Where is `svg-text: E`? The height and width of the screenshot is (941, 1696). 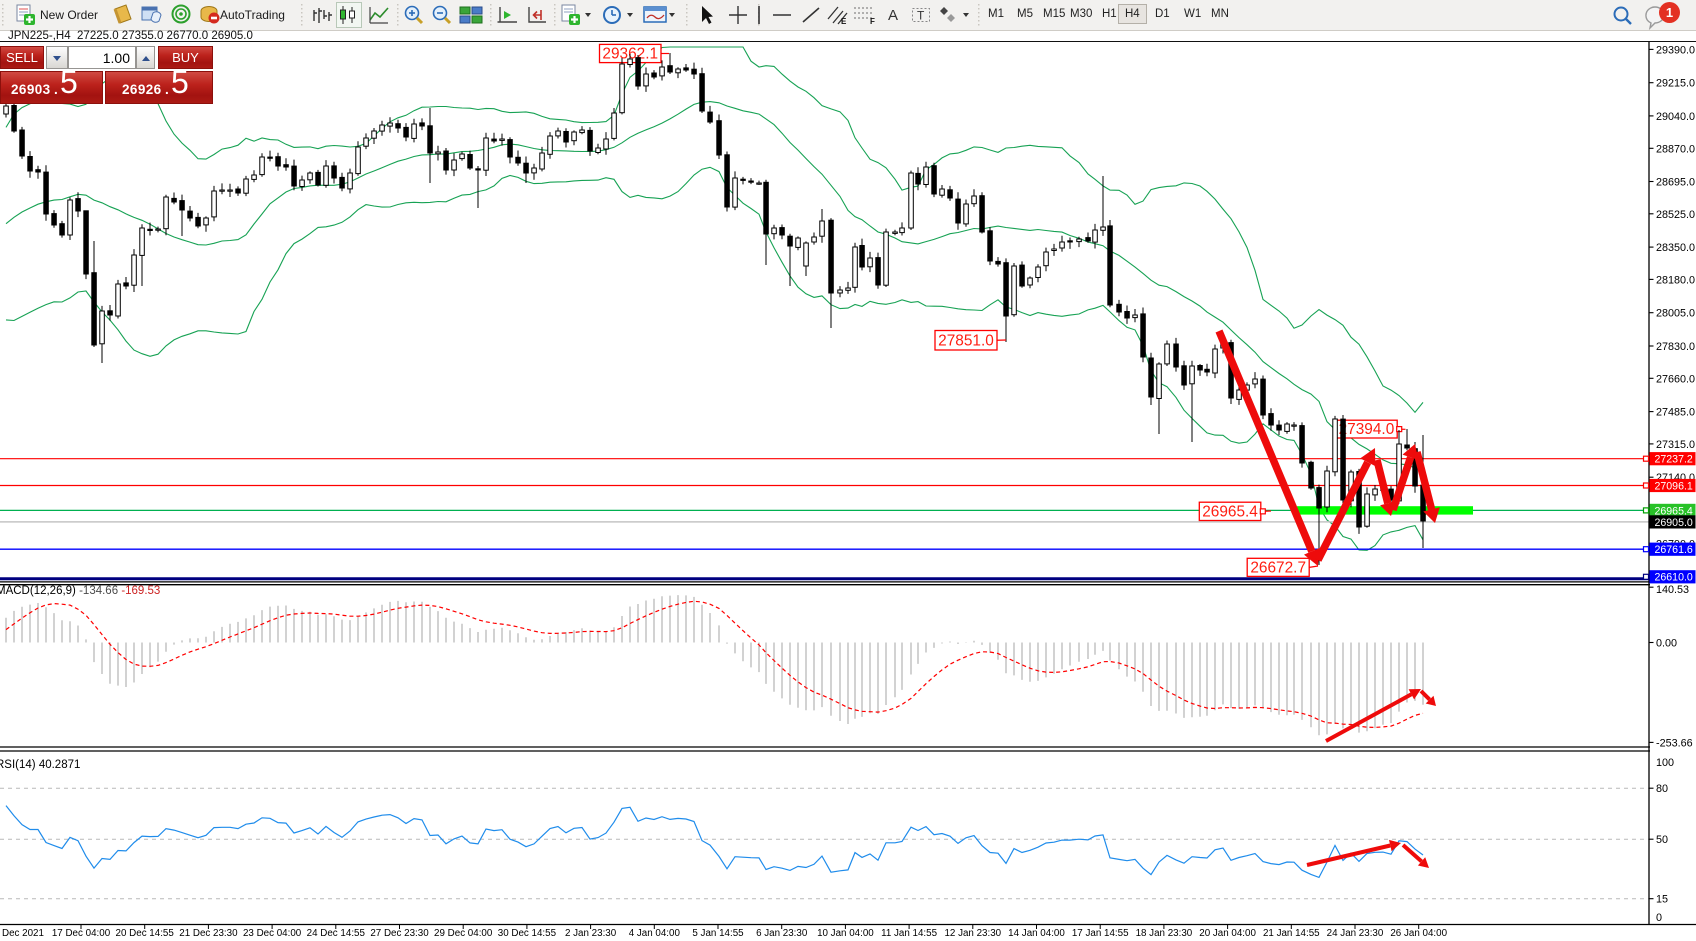
svg-text: E is located at coordinates (844, 21).